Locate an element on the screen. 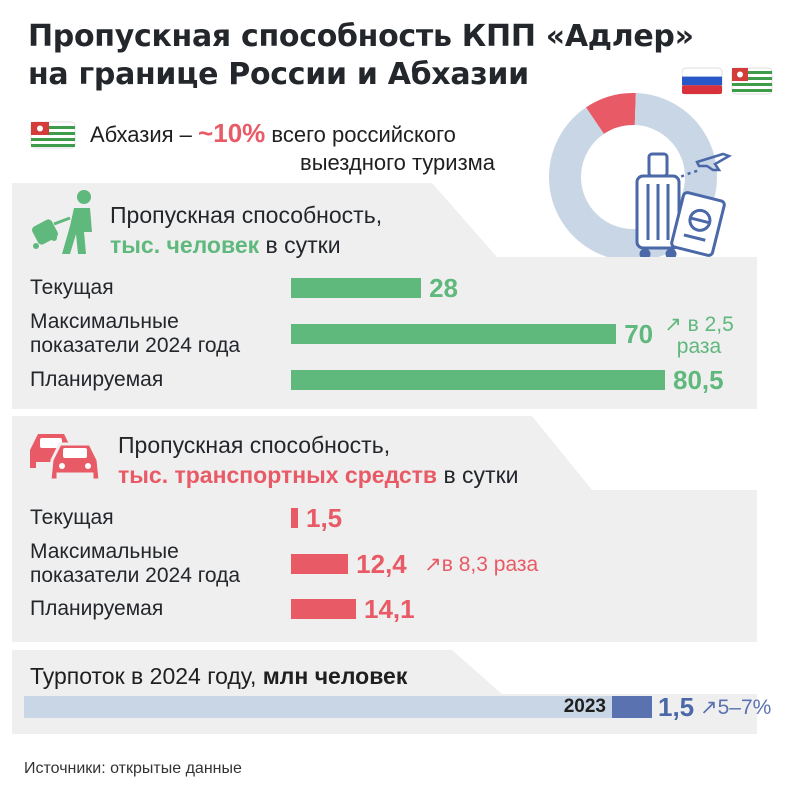 The width and height of the screenshot is (799, 800). airplane-icon is located at coordinates (703, 167).